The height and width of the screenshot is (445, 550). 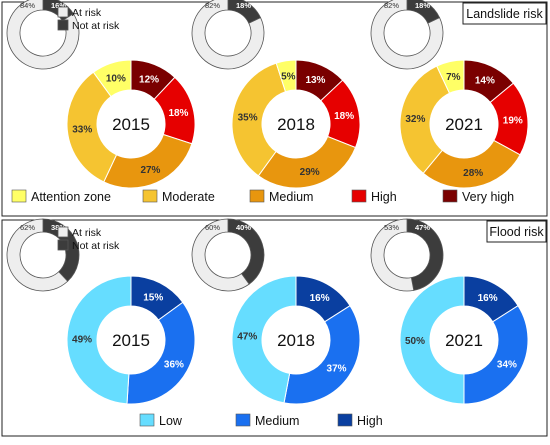 What do you see at coordinates (453, 77) in the screenshot?
I see `slice-data-label: 7%` at bounding box center [453, 77].